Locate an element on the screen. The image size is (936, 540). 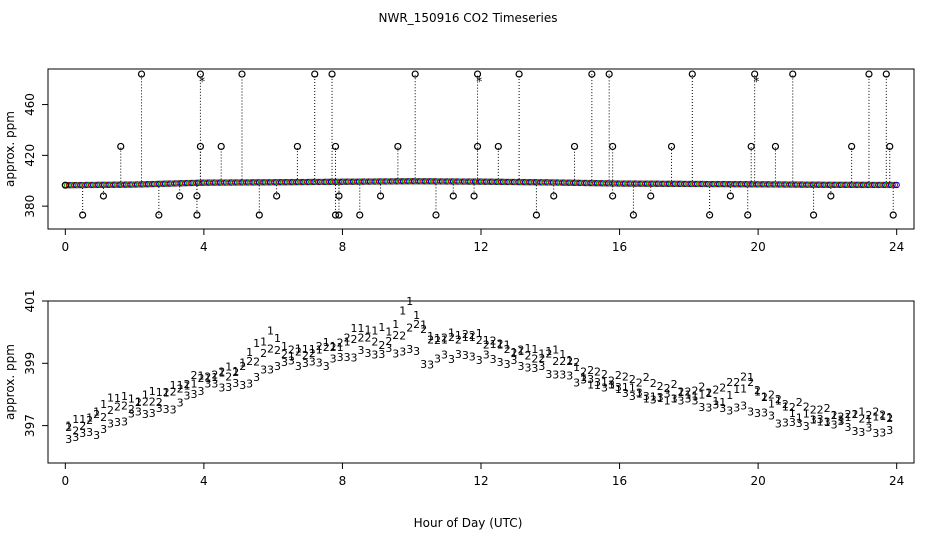
bottom-y-tick-label: 399 is located at coordinates (30, 363).